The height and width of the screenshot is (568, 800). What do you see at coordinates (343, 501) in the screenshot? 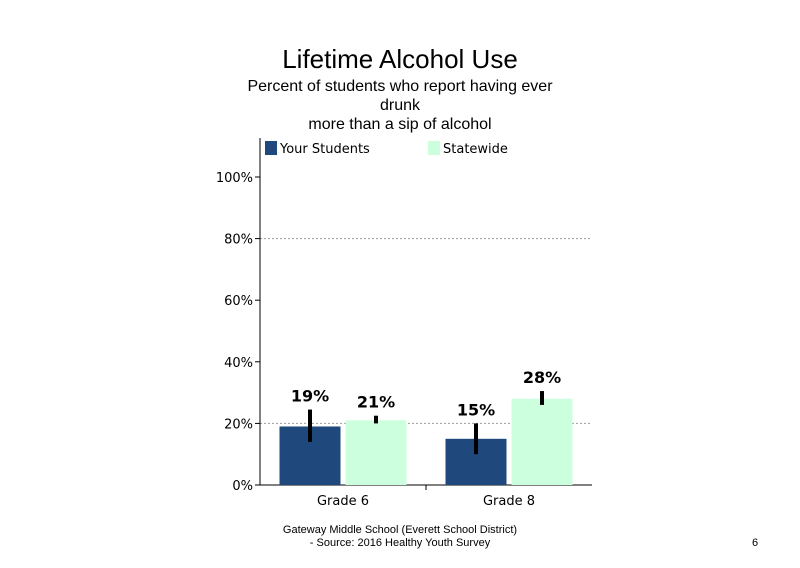
I see `x-tick-label-0: Grade 6` at bounding box center [343, 501].